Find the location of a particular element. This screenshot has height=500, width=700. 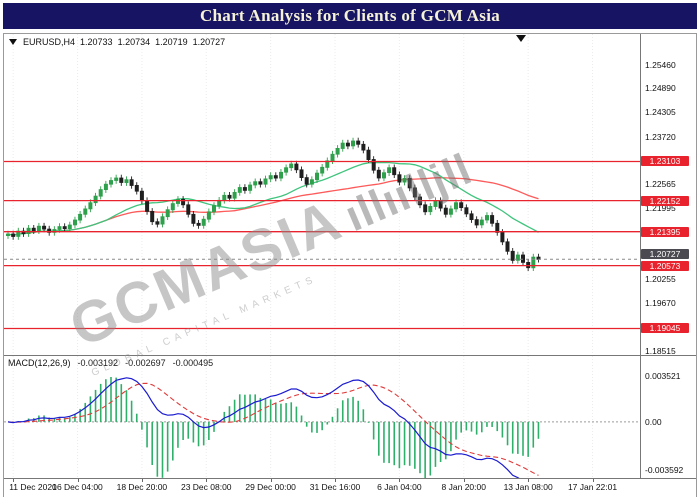

macd-tick-label: 0.003521 is located at coordinates (663, 376).